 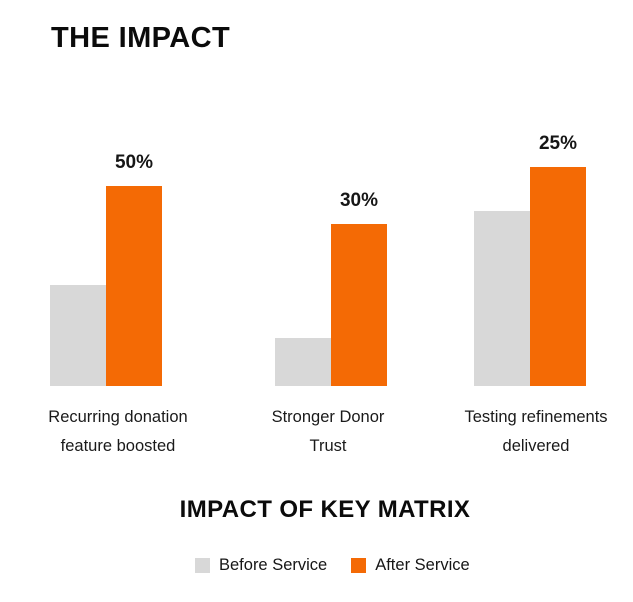 What do you see at coordinates (328, 417) in the screenshot?
I see `category-label-line1: Stronger Donor` at bounding box center [328, 417].